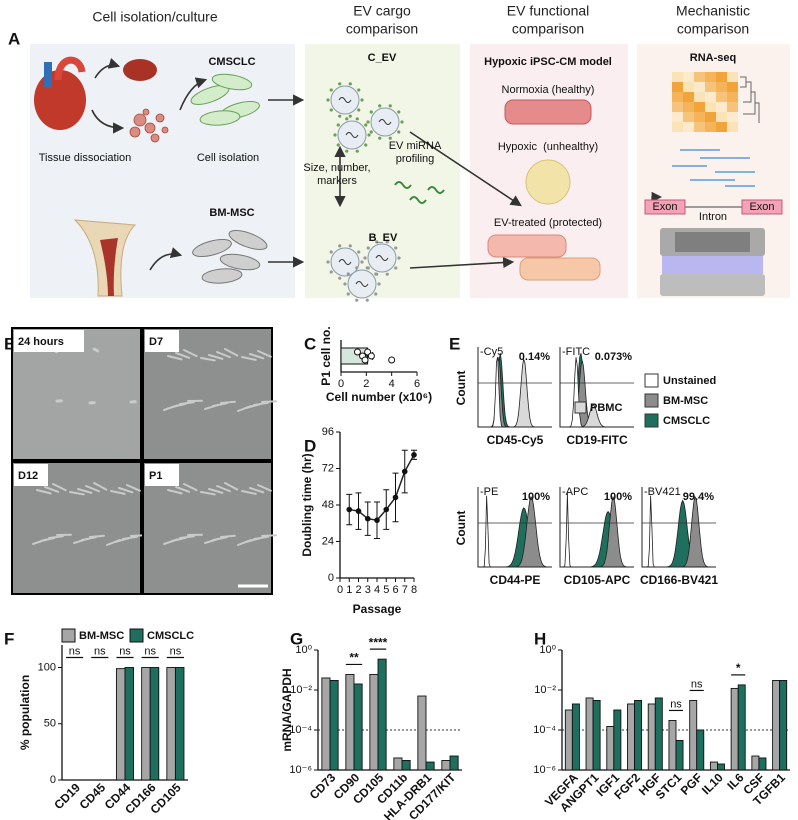 The height and width of the screenshot is (820, 798). What do you see at coordinates (25, 712) in the screenshot?
I see `y-axis-label: % population` at bounding box center [25, 712].